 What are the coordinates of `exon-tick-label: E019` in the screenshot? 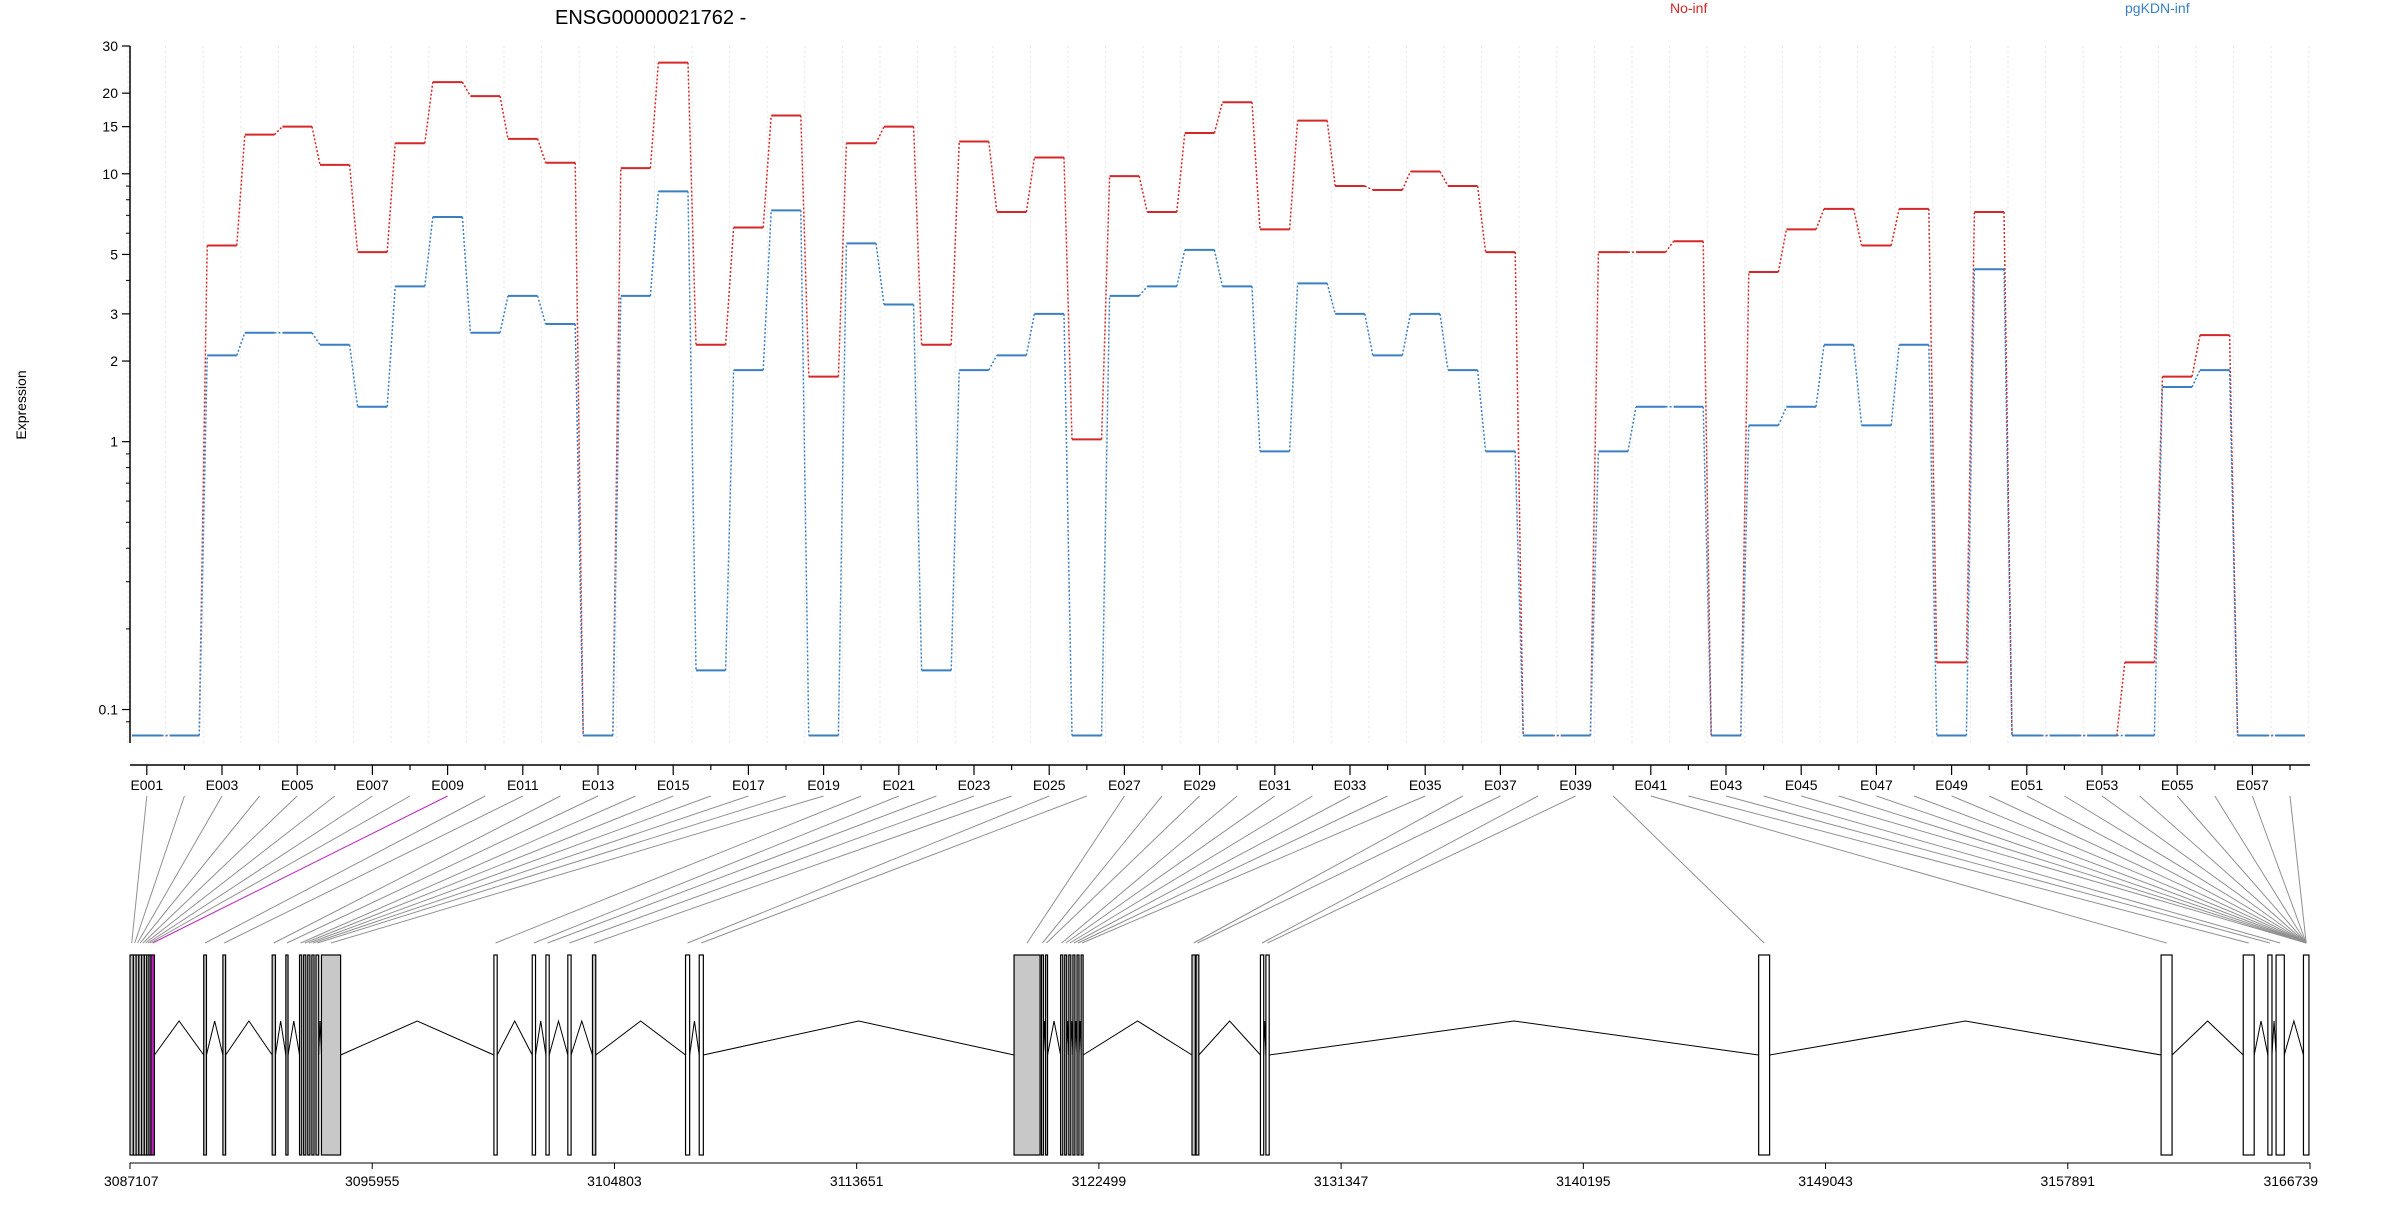 It's located at (823, 785).